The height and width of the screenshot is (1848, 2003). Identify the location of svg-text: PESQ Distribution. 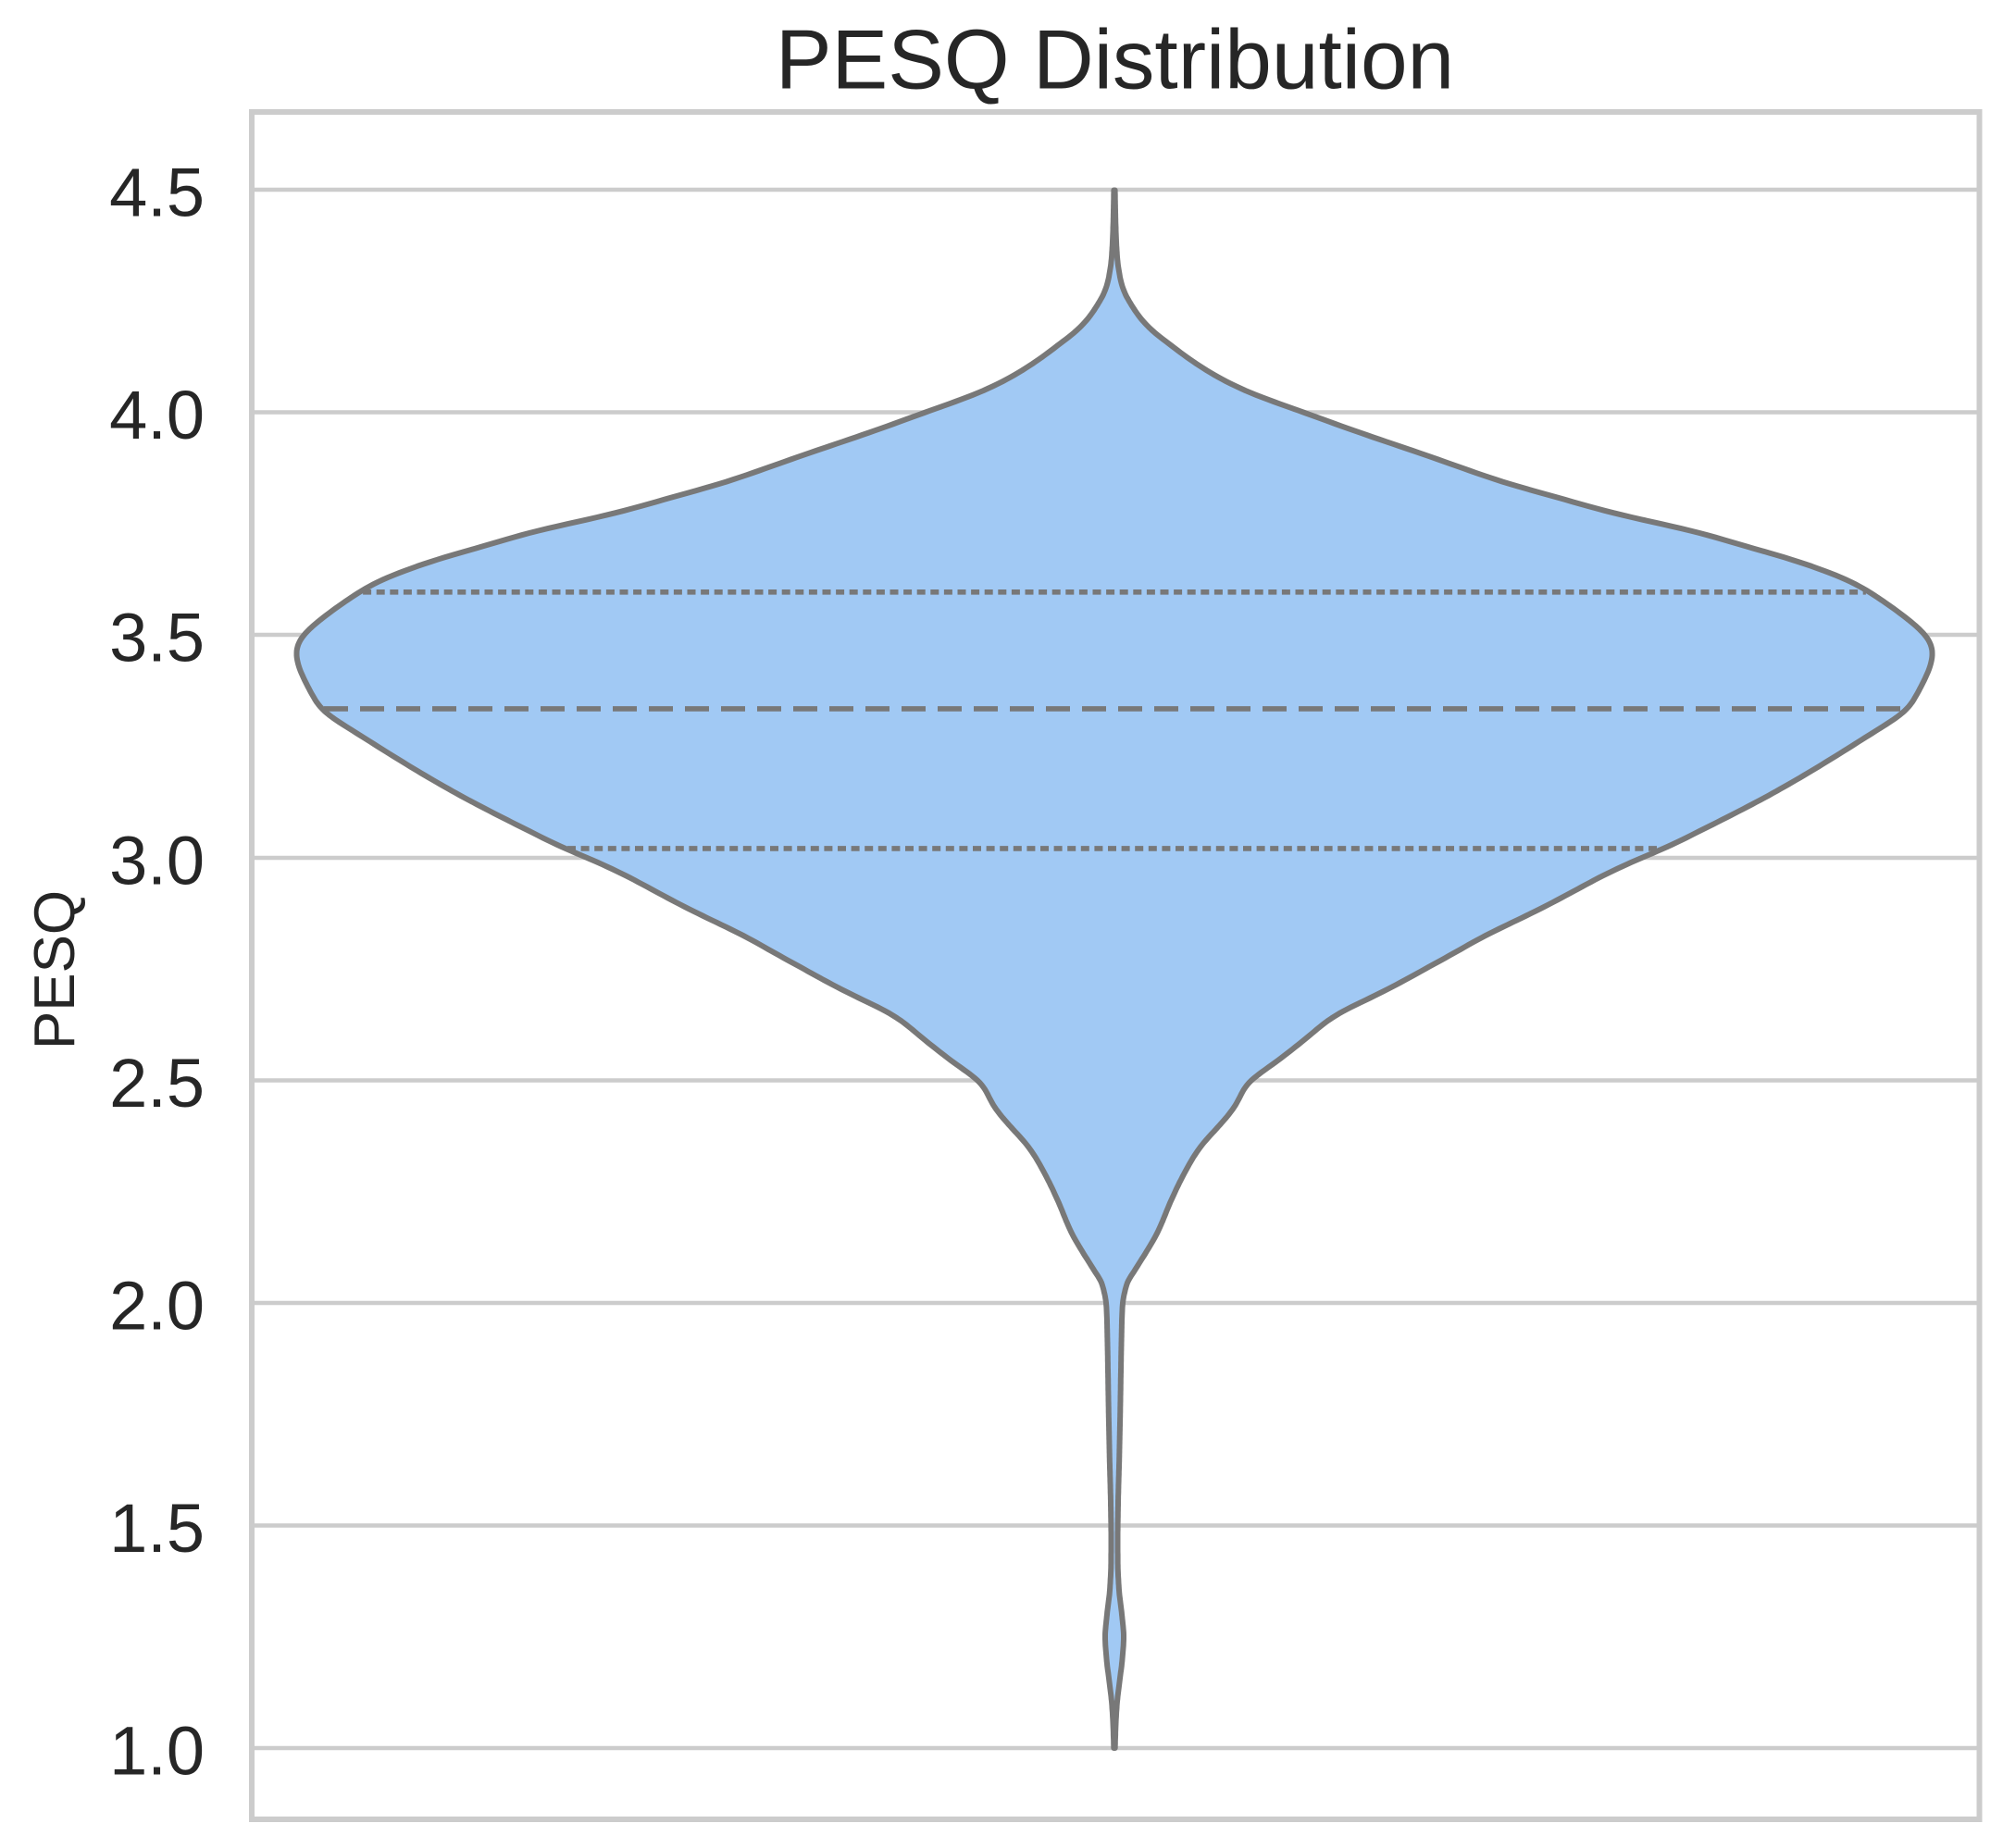
(1115, 60).